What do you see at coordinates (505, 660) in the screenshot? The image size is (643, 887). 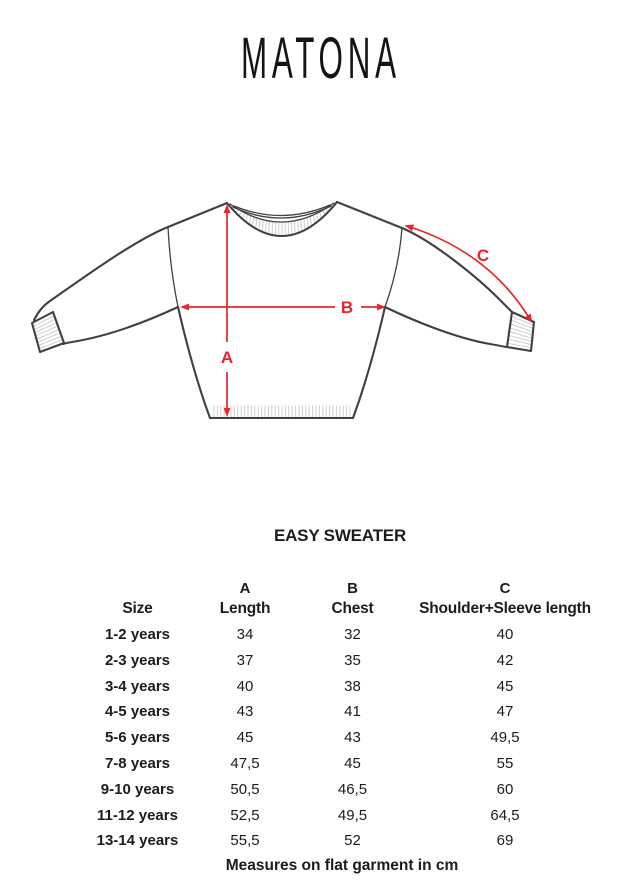 I see `cell-sleeve: 42` at bounding box center [505, 660].